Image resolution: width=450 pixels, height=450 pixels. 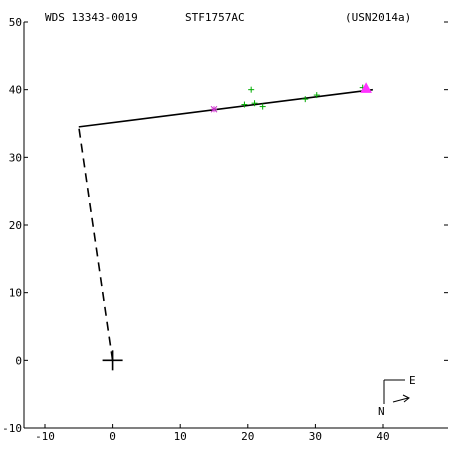 I want to click on compass-rose: E N, so click(x=397, y=396).